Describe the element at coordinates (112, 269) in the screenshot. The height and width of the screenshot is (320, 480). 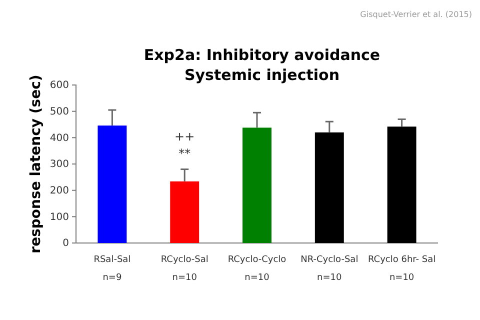
I see `x-tick-label: RSal-Sal n=9` at that location.